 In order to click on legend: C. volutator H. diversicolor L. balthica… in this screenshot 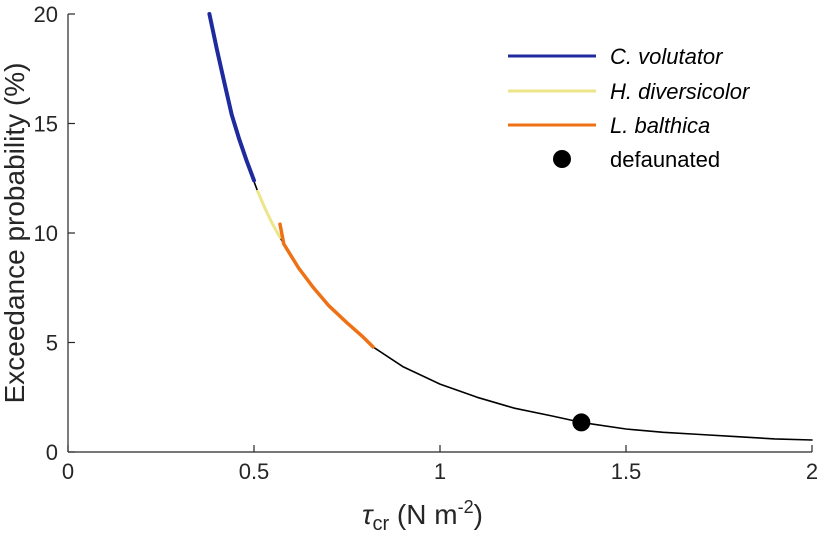, I will do `click(629, 108)`.